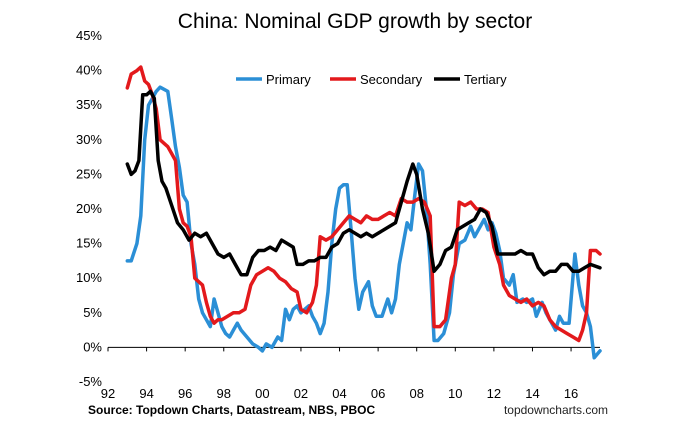 Image resolution: width=698 pixels, height=433 pixels. What do you see at coordinates (92, 346) in the screenshot?
I see `y-tick-label: 0%` at bounding box center [92, 346].